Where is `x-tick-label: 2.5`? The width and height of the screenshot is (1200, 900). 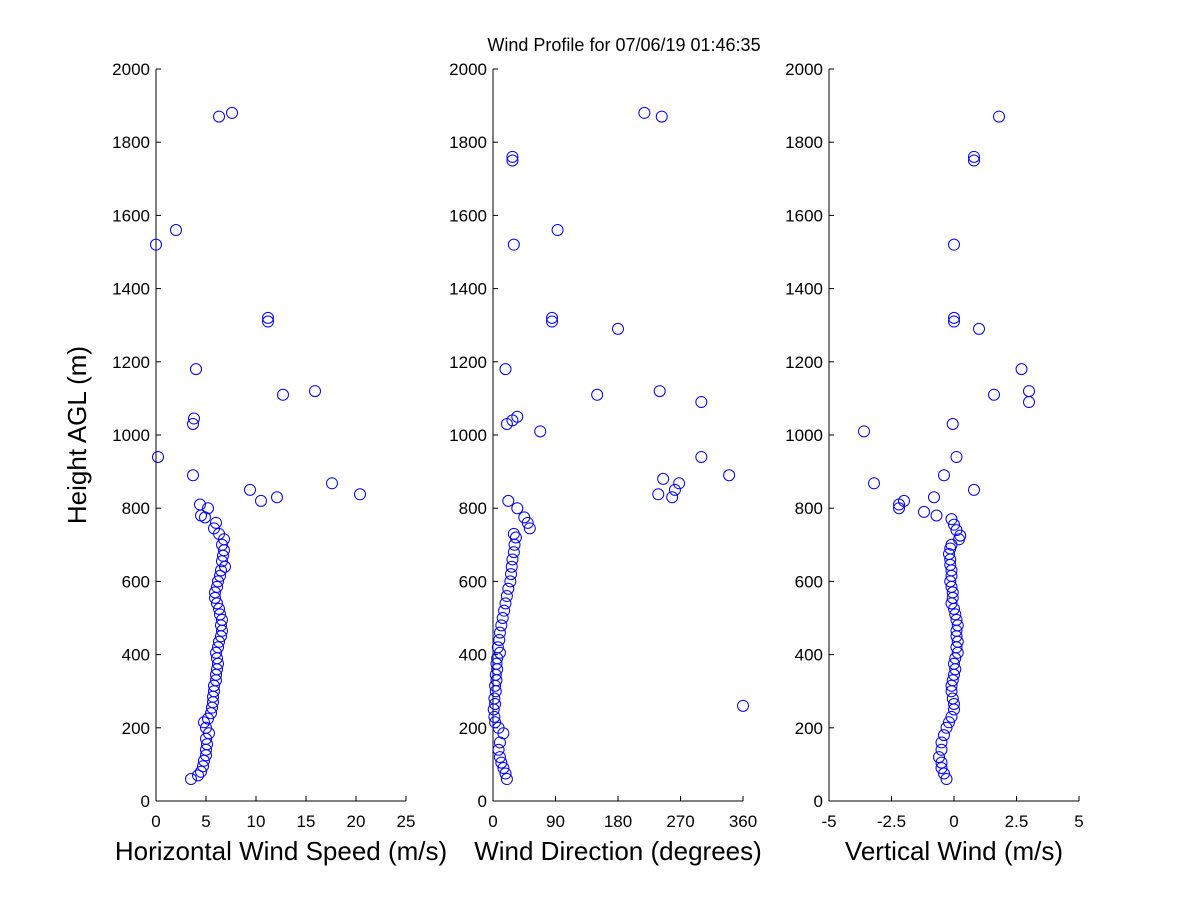
x-tick-label: 2.5 is located at coordinates (1017, 821).